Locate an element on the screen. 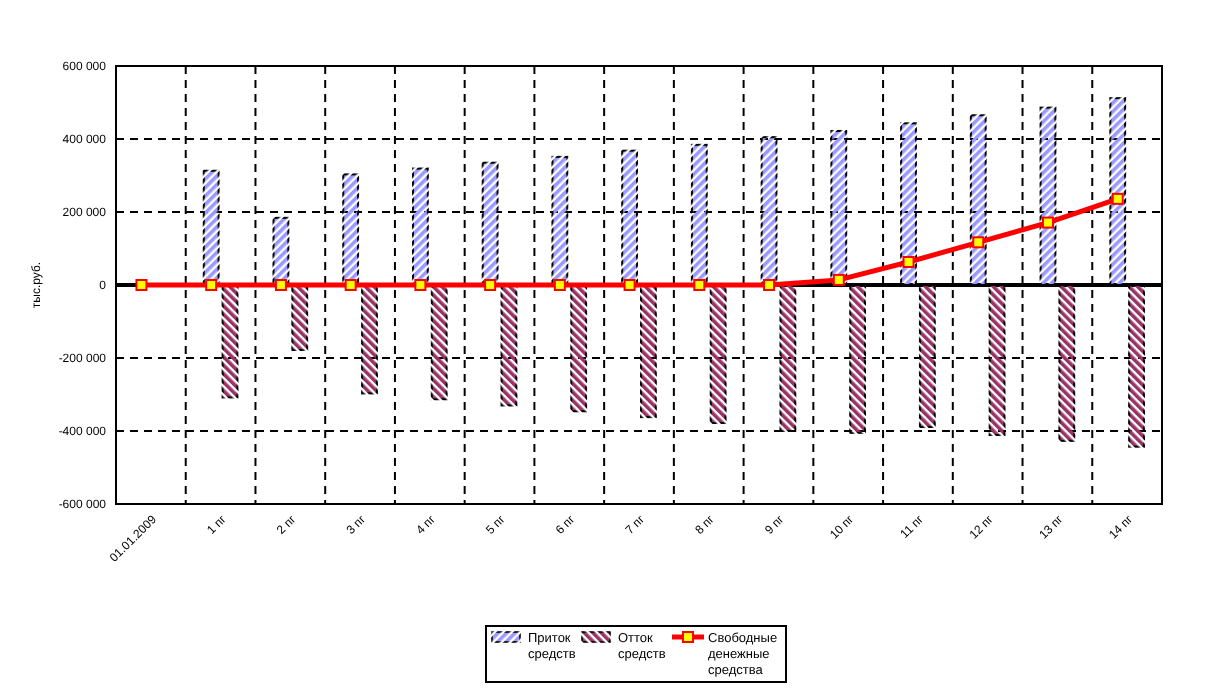 Image resolution: width=1226 pixels, height=692 pixels. bar is located at coordinates (300, 317).